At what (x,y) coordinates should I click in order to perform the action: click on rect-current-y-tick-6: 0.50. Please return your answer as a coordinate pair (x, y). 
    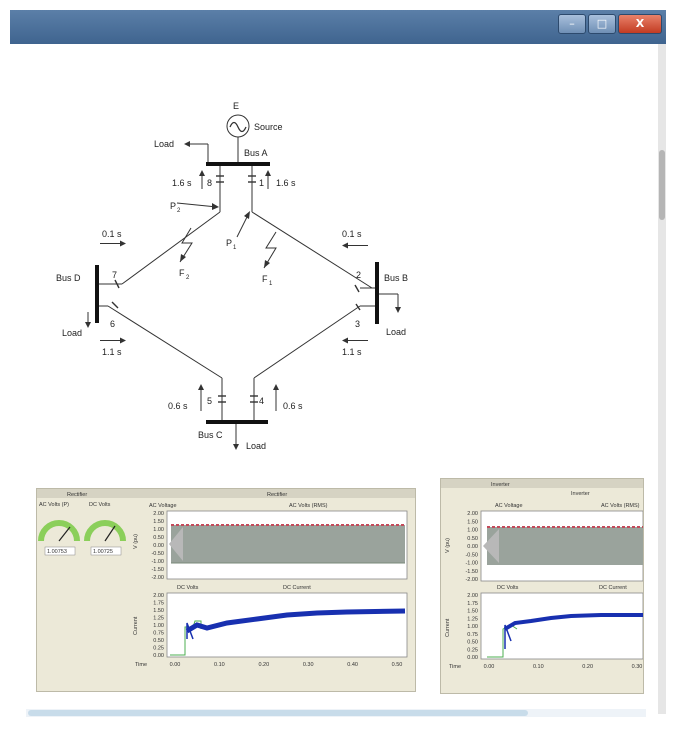
    Looking at the image, I should click on (158, 641).